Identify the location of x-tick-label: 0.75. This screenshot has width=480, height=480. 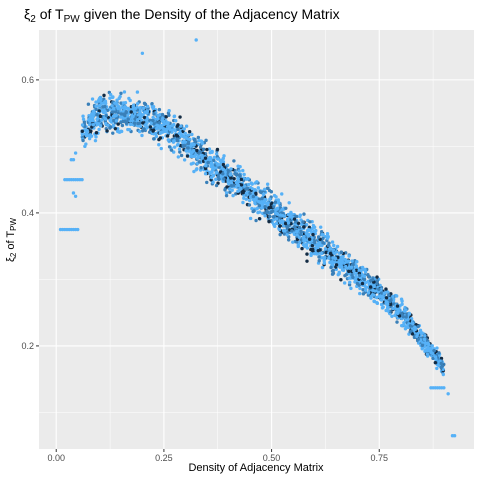
(379, 458).